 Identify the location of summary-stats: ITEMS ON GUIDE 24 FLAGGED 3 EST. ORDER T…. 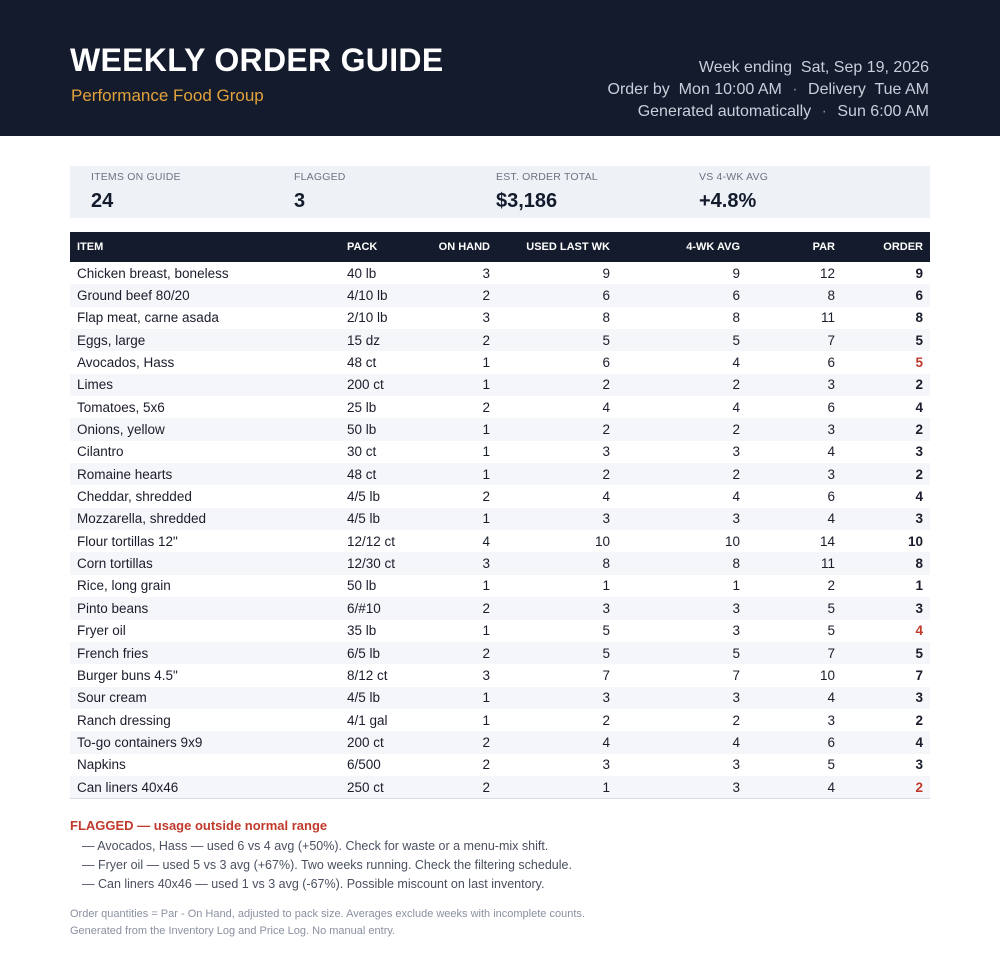
(500, 192).